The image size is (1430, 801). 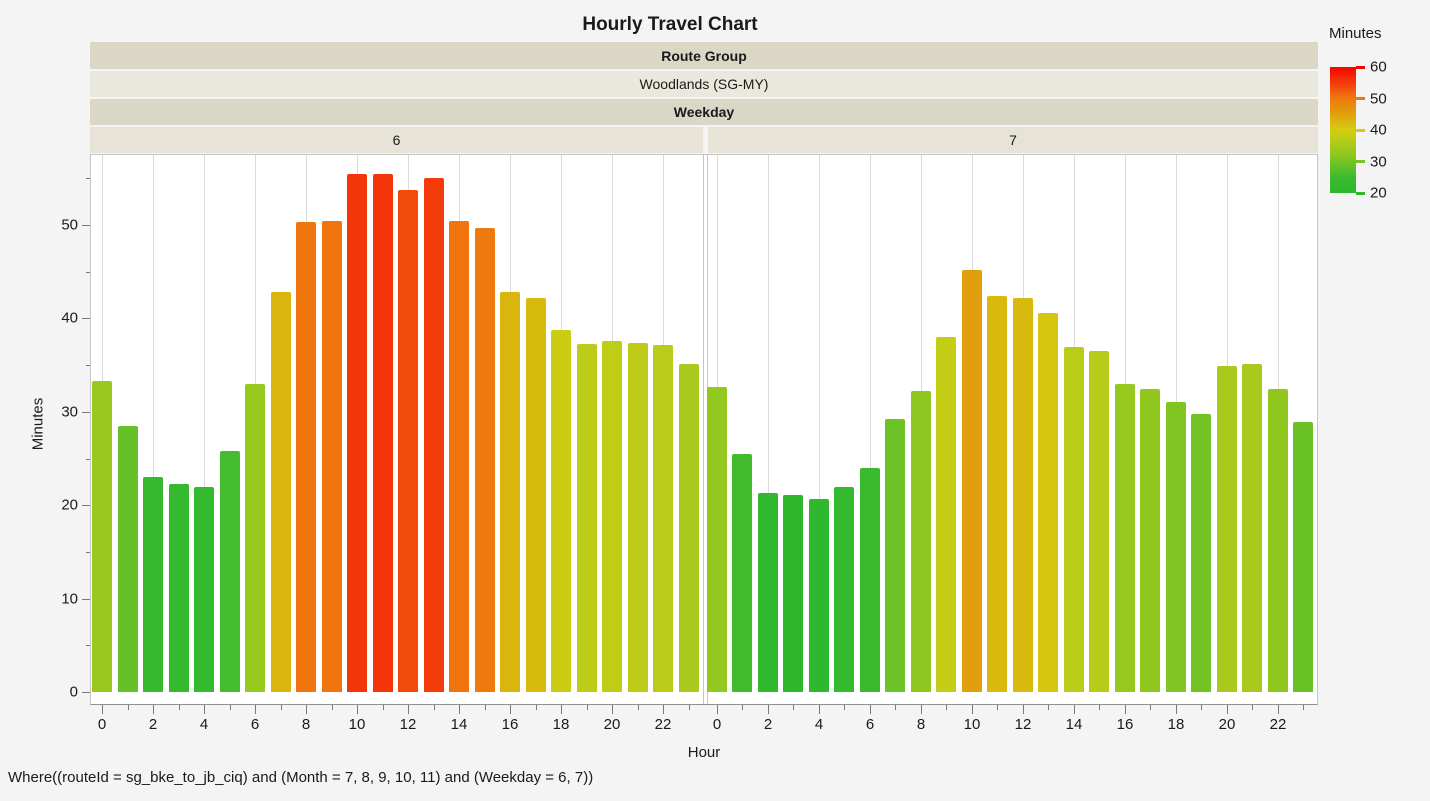 What do you see at coordinates (383, 707) in the screenshot?
I see `x-tick-p0-h11` at bounding box center [383, 707].